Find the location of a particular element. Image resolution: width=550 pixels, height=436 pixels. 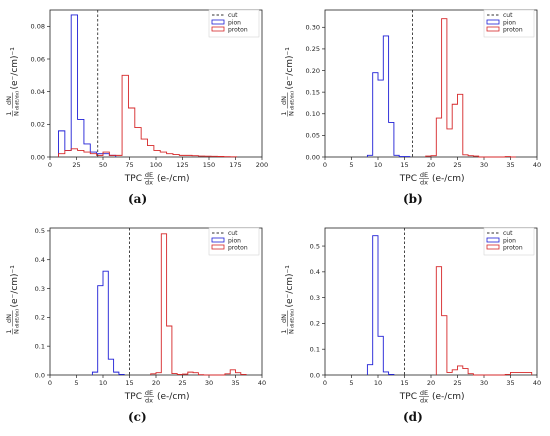

y-tick-label: 0.04 is located at coordinates (38, 92).